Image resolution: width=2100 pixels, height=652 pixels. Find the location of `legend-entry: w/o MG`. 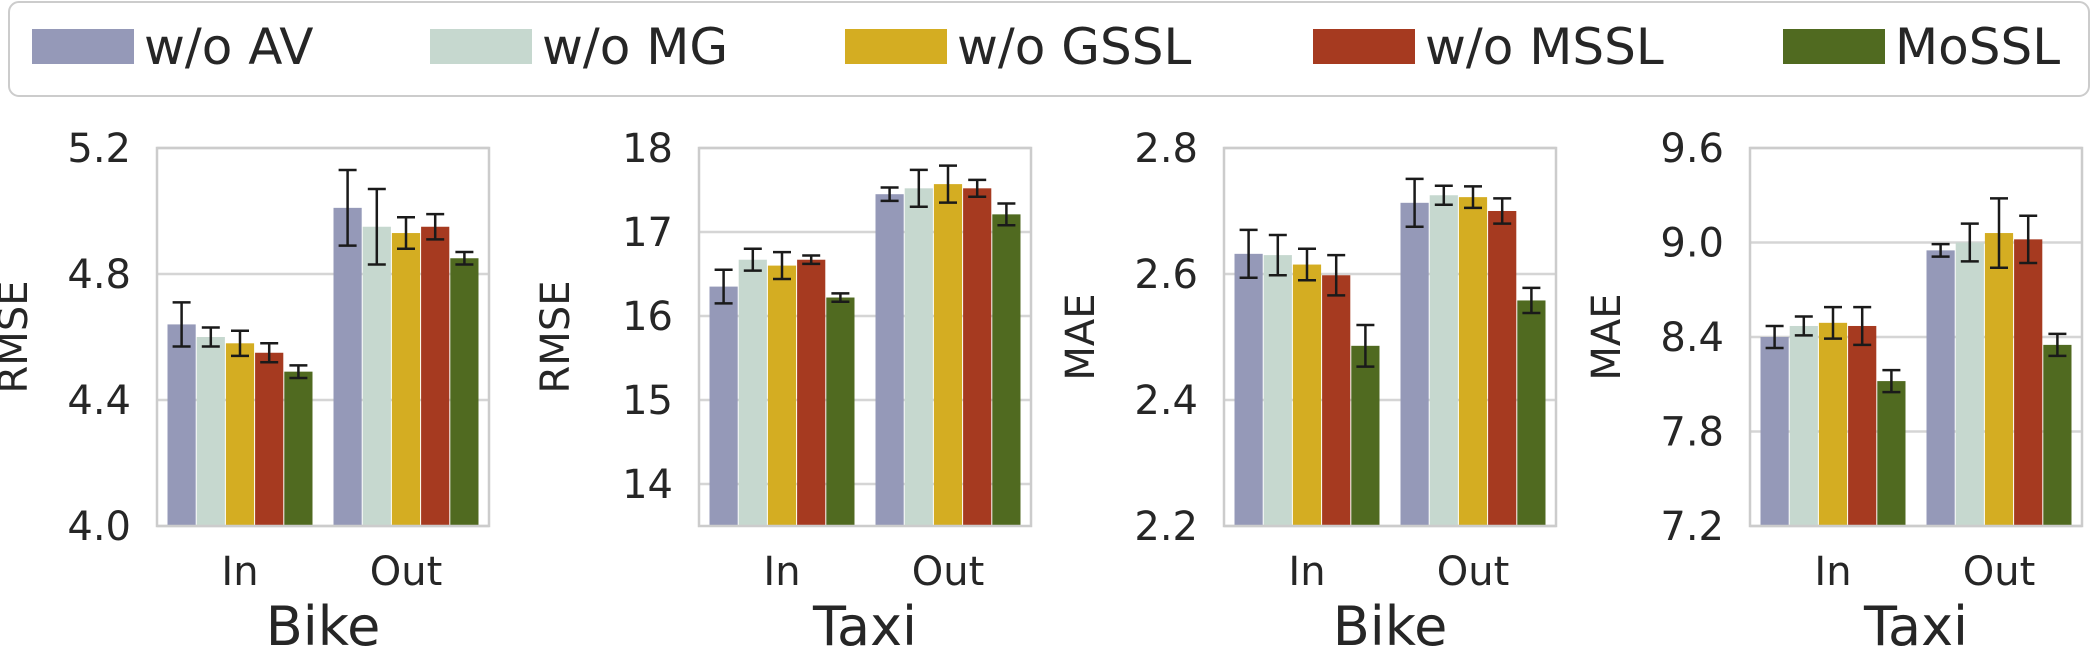

legend-entry: w/o MG is located at coordinates (579, 47).